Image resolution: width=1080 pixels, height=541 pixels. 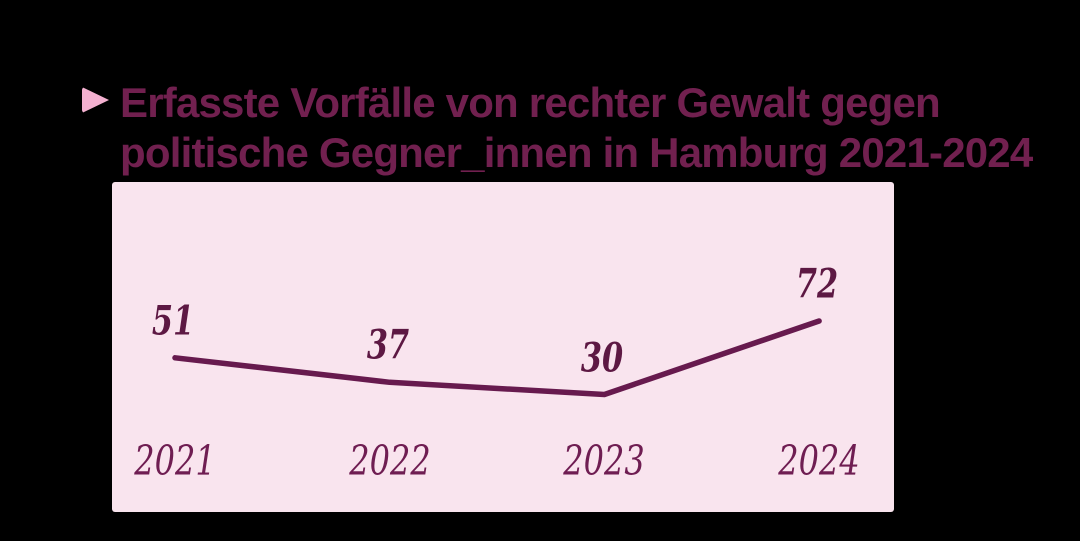 What do you see at coordinates (602, 357) in the screenshot?
I see `value-label: 30` at bounding box center [602, 357].